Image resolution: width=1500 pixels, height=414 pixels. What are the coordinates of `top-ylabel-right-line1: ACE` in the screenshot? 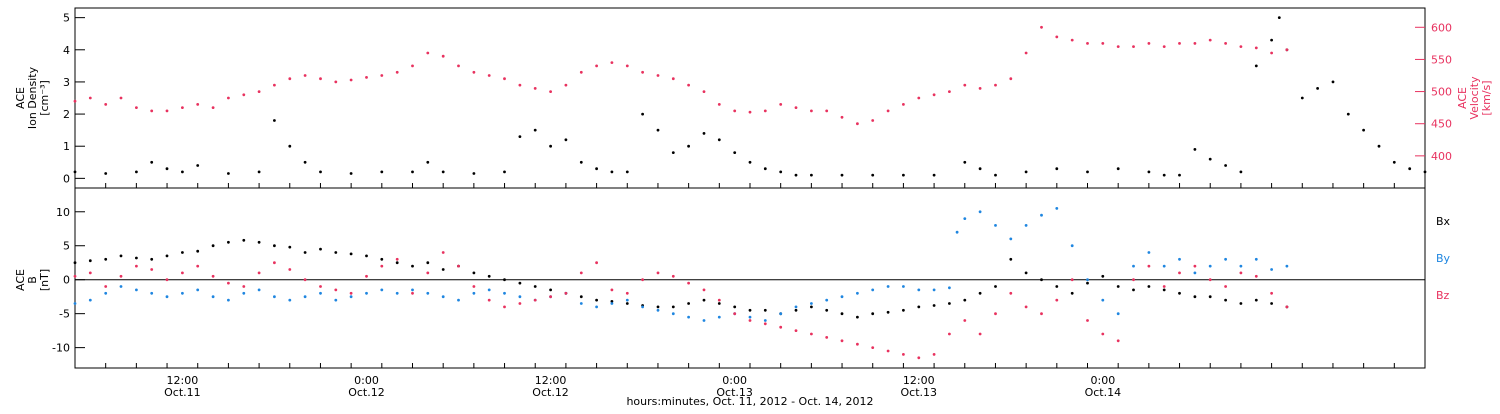 It's located at (1462, 98).